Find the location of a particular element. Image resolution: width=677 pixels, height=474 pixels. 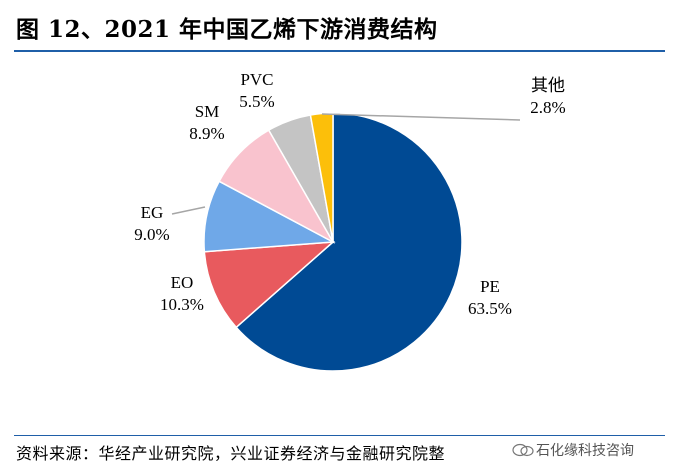

title-rule is located at coordinates (339, 51).